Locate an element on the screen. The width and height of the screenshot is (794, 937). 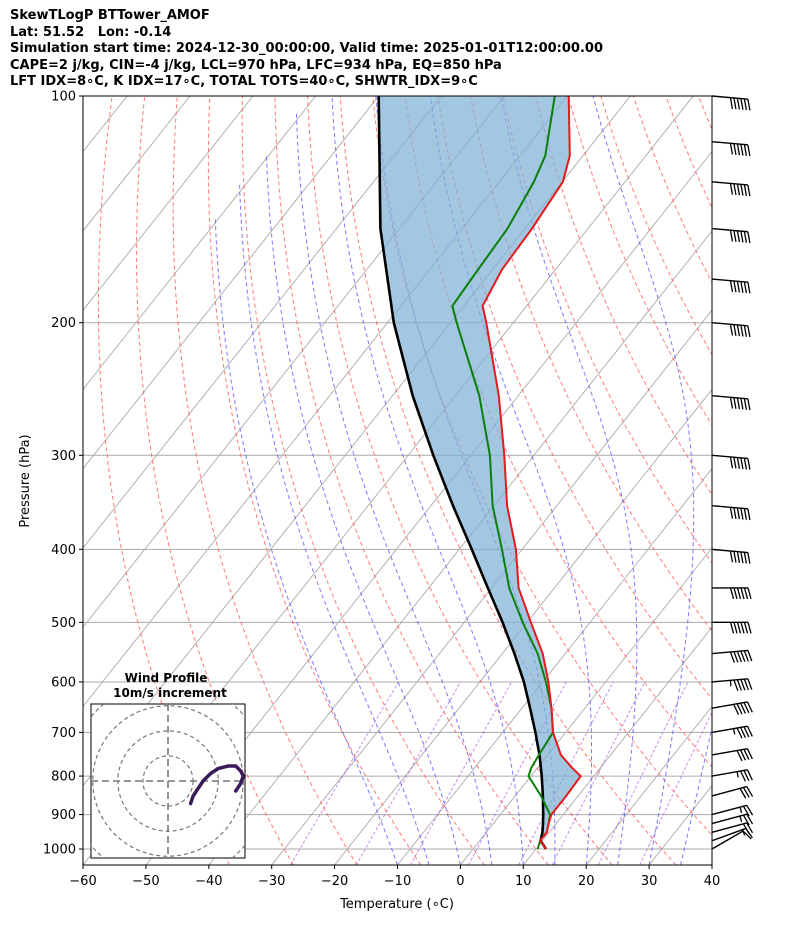
x-tick-label: −50 is located at coordinates (145, 881).